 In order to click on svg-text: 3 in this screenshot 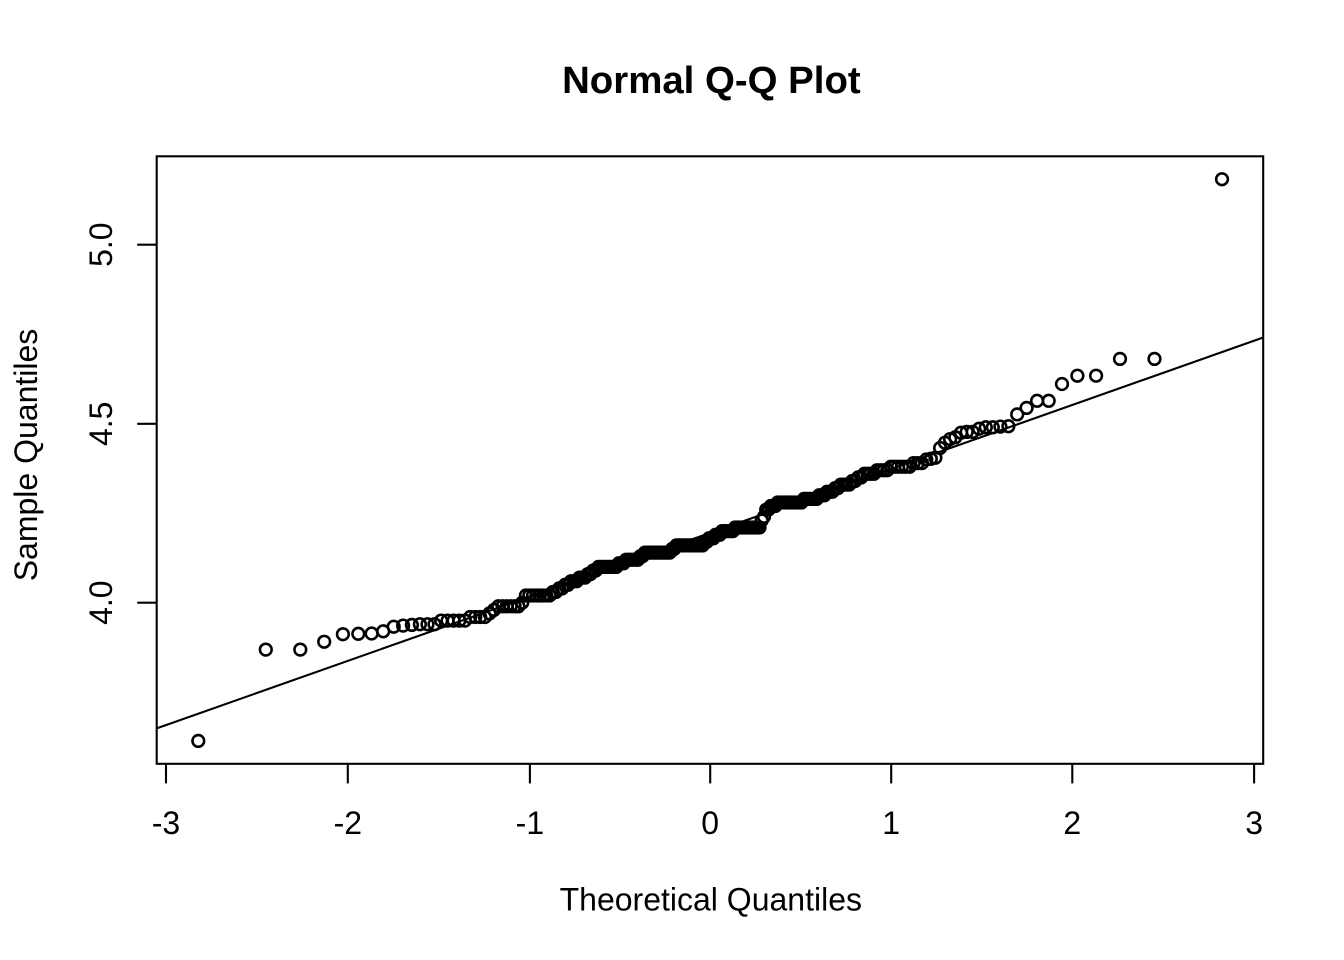, I will do `click(1254, 823)`.